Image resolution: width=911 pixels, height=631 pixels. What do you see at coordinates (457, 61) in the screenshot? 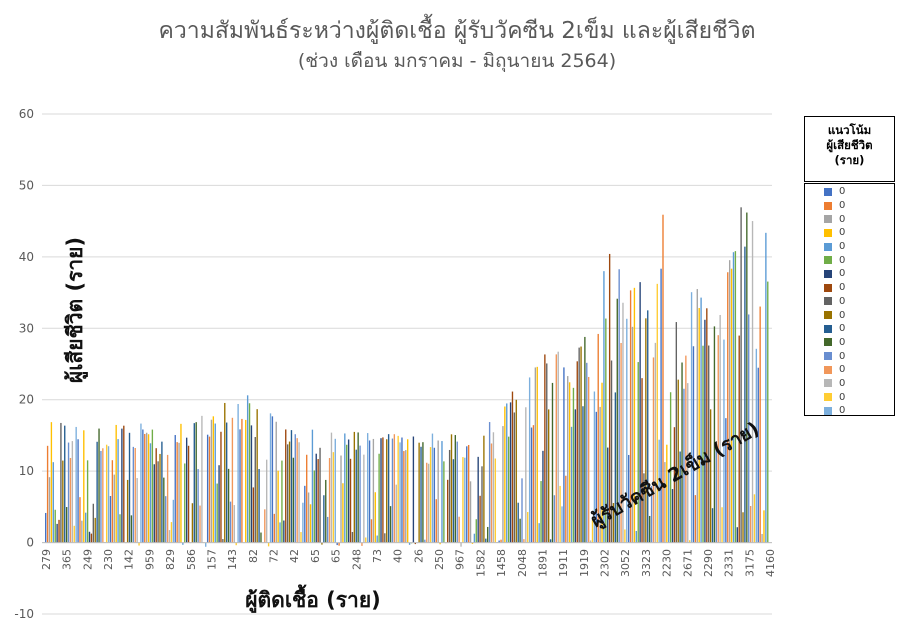
I see `chart-subtitle: (ช่วง เดือน มกราคม - มิถุนายน 2564)` at bounding box center [457, 61].